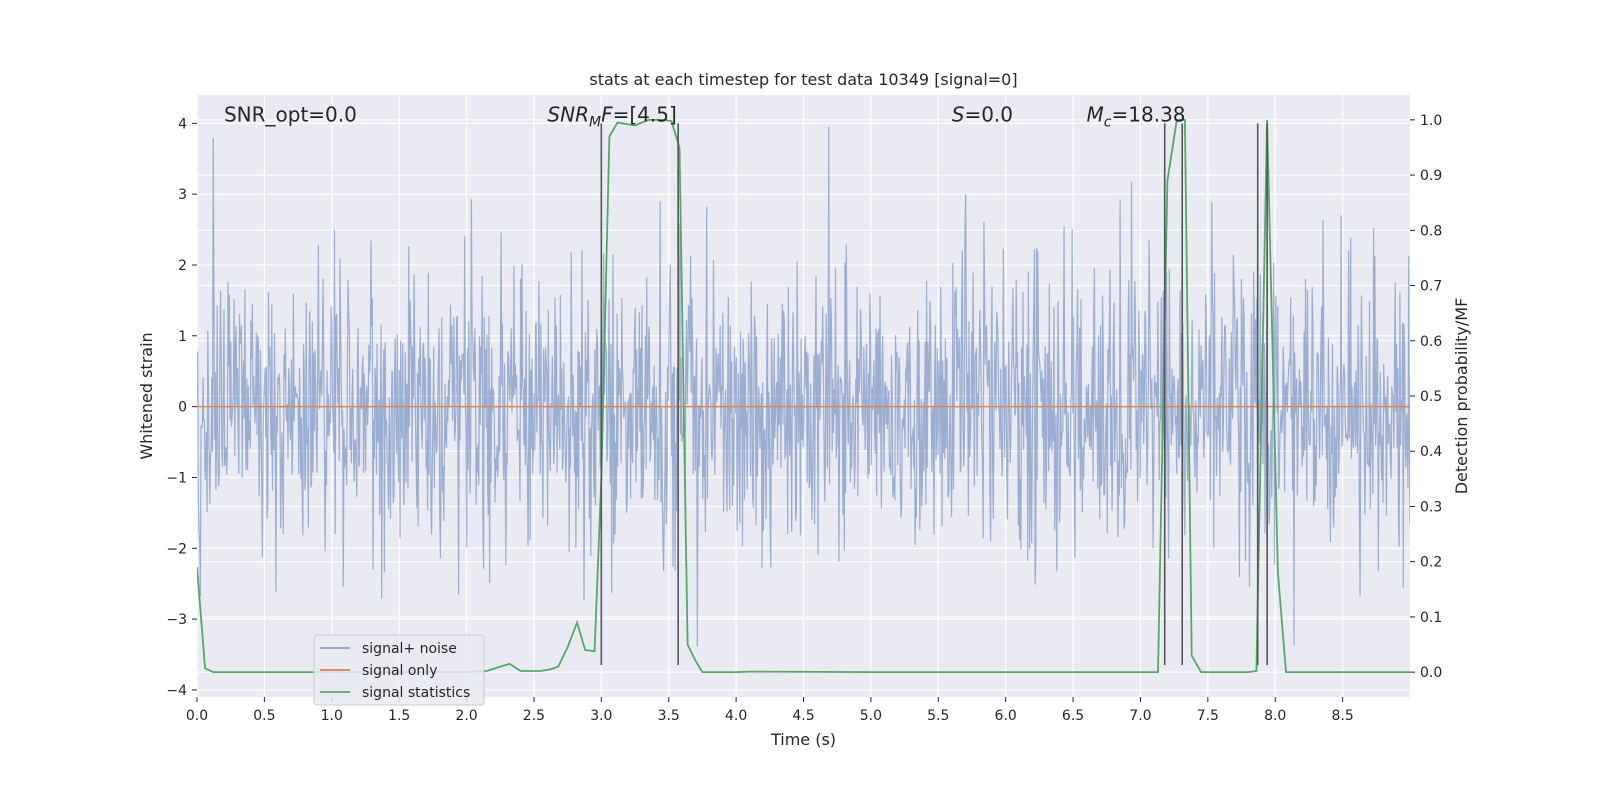 The image size is (1600, 800). I want to click on annotations: SNR_opt=0.0 SNRMF=[4.5] S=0.0 Mc=18.38, so click(705, 116).